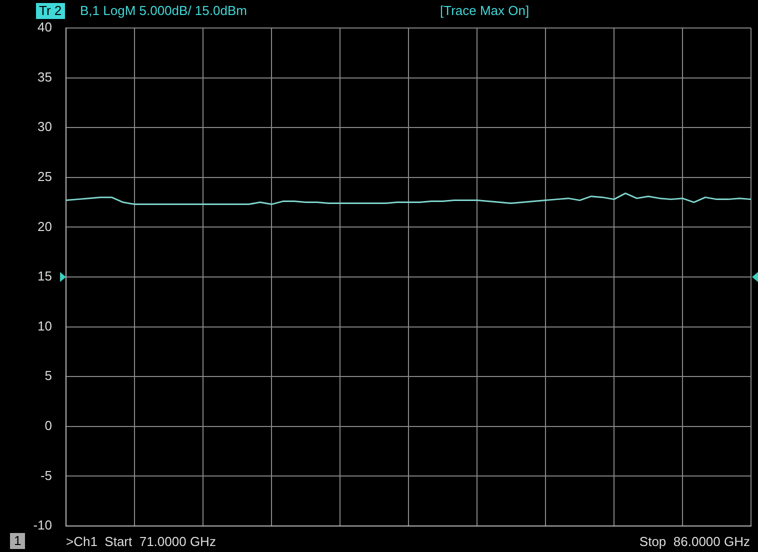  Describe the element at coordinates (46, 475) in the screenshot. I see `y-tick-label: -5` at that location.